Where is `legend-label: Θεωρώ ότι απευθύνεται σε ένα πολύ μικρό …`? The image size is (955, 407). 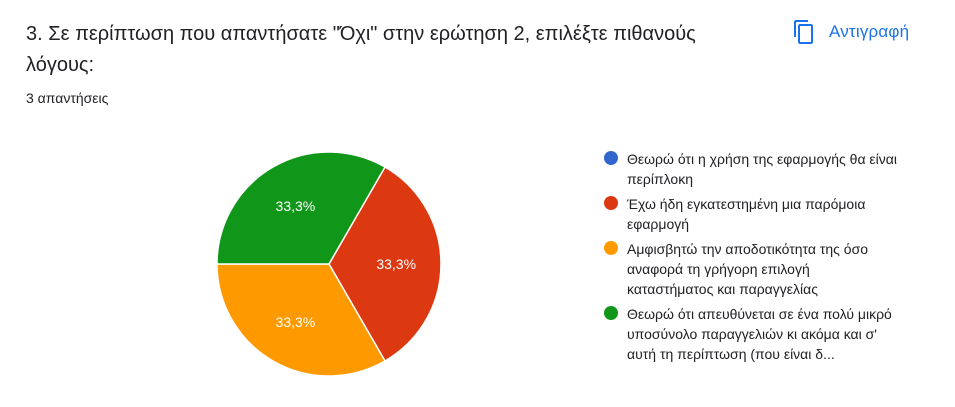
legend-label: Θεωρώ ότι απευθύνεται σε ένα πολύ μικρό … is located at coordinates (759, 334).